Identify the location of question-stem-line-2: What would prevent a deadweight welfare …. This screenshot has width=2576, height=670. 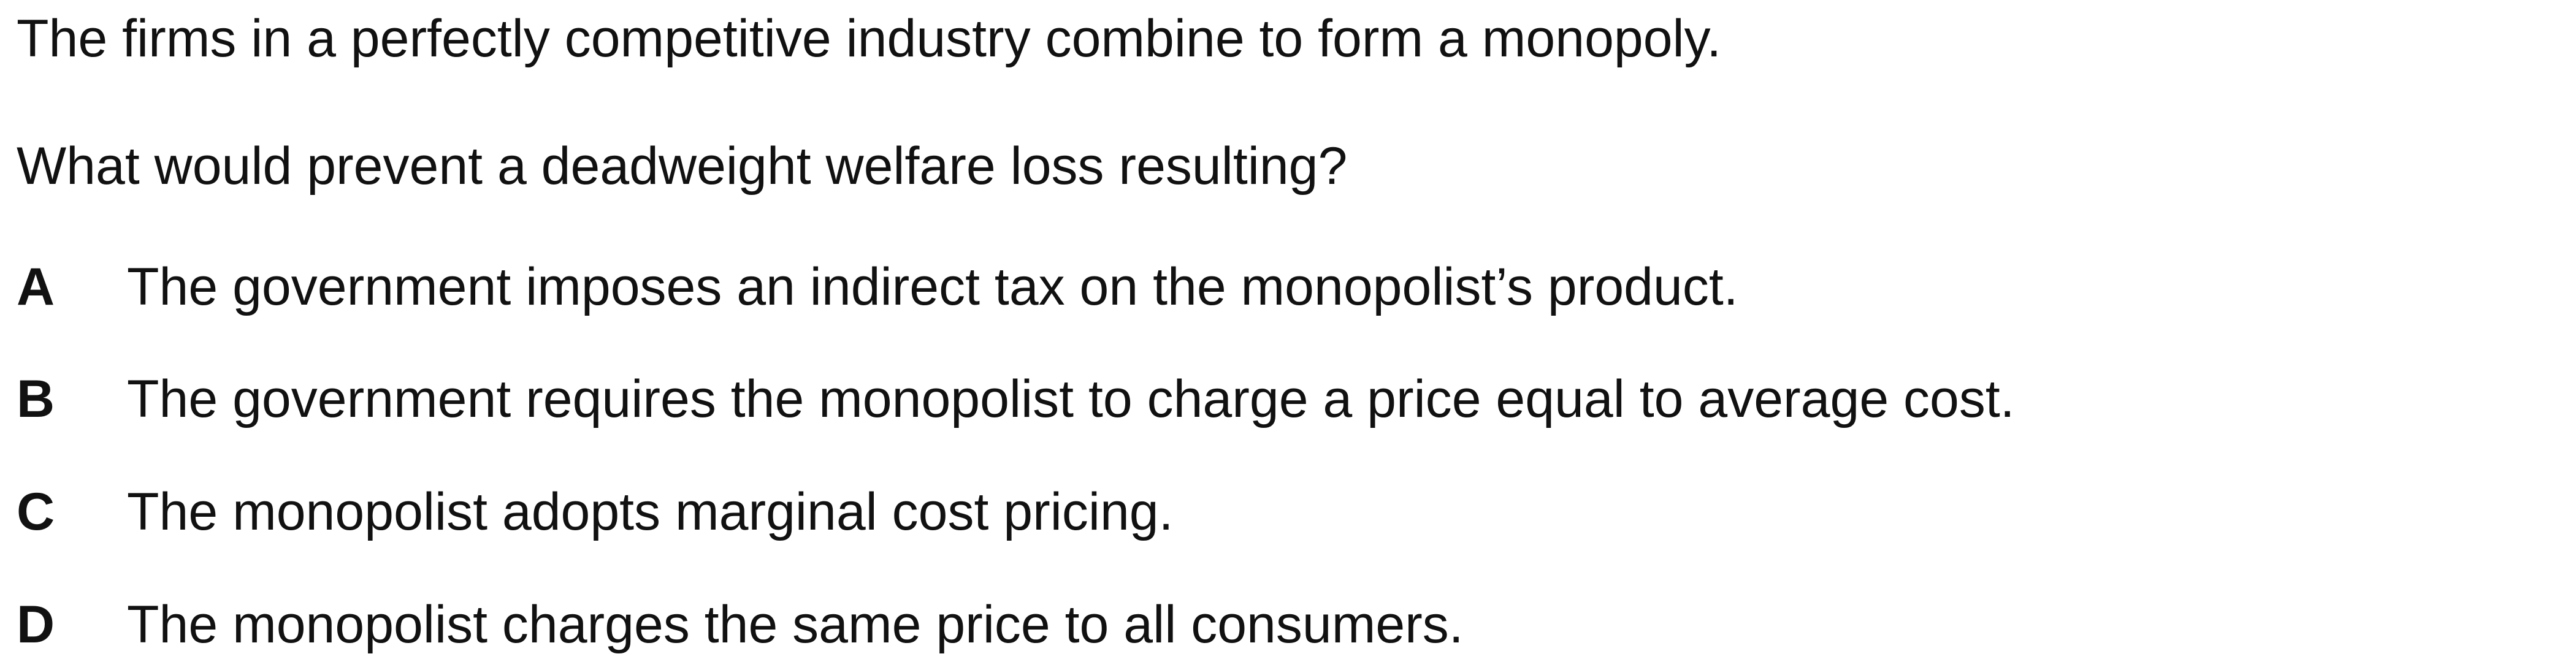
(682, 166).